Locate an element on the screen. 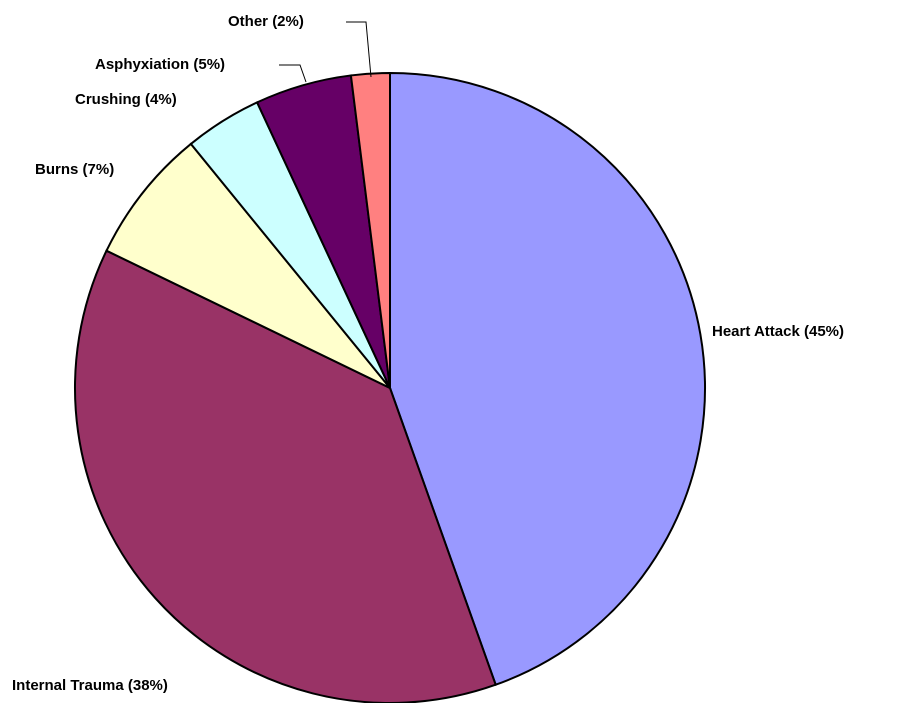 The height and width of the screenshot is (703, 901). slice-label-name: Crushing is located at coordinates (108, 99).